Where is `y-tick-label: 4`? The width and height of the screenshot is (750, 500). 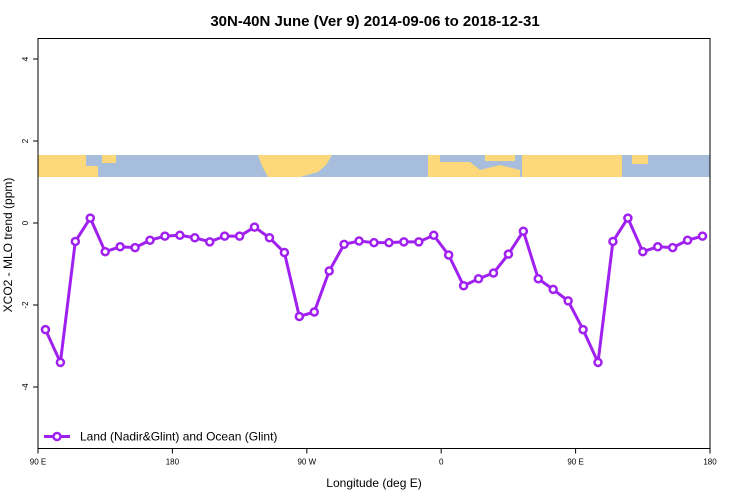
y-tick-label: 4 is located at coordinates (25, 58).